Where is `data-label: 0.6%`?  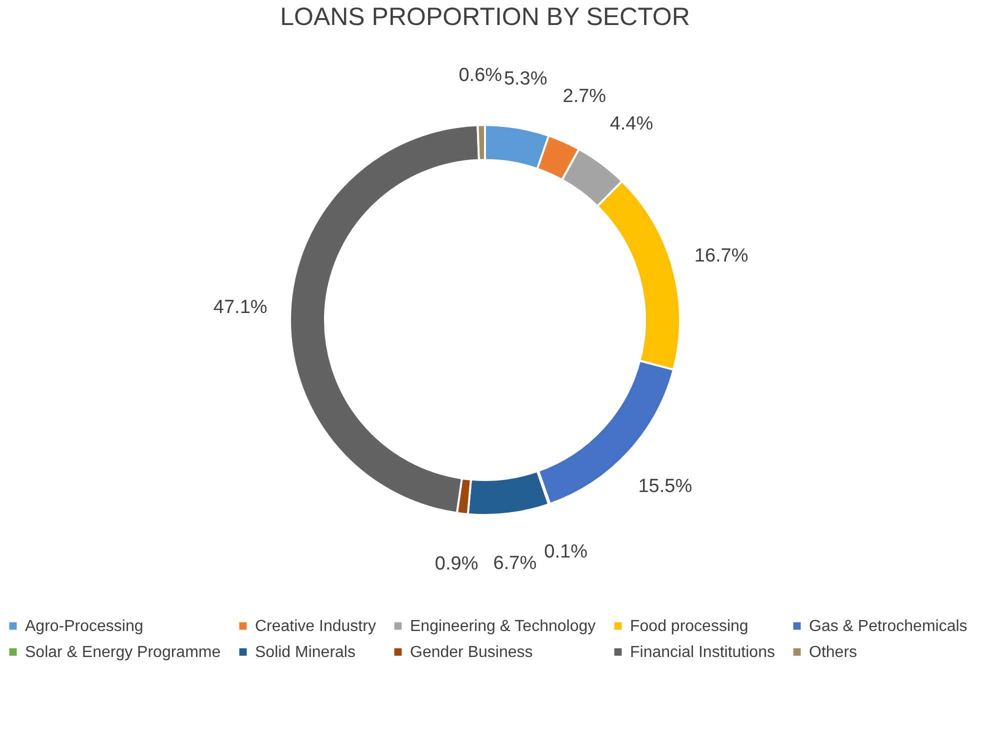 data-label: 0.6% is located at coordinates (480, 75).